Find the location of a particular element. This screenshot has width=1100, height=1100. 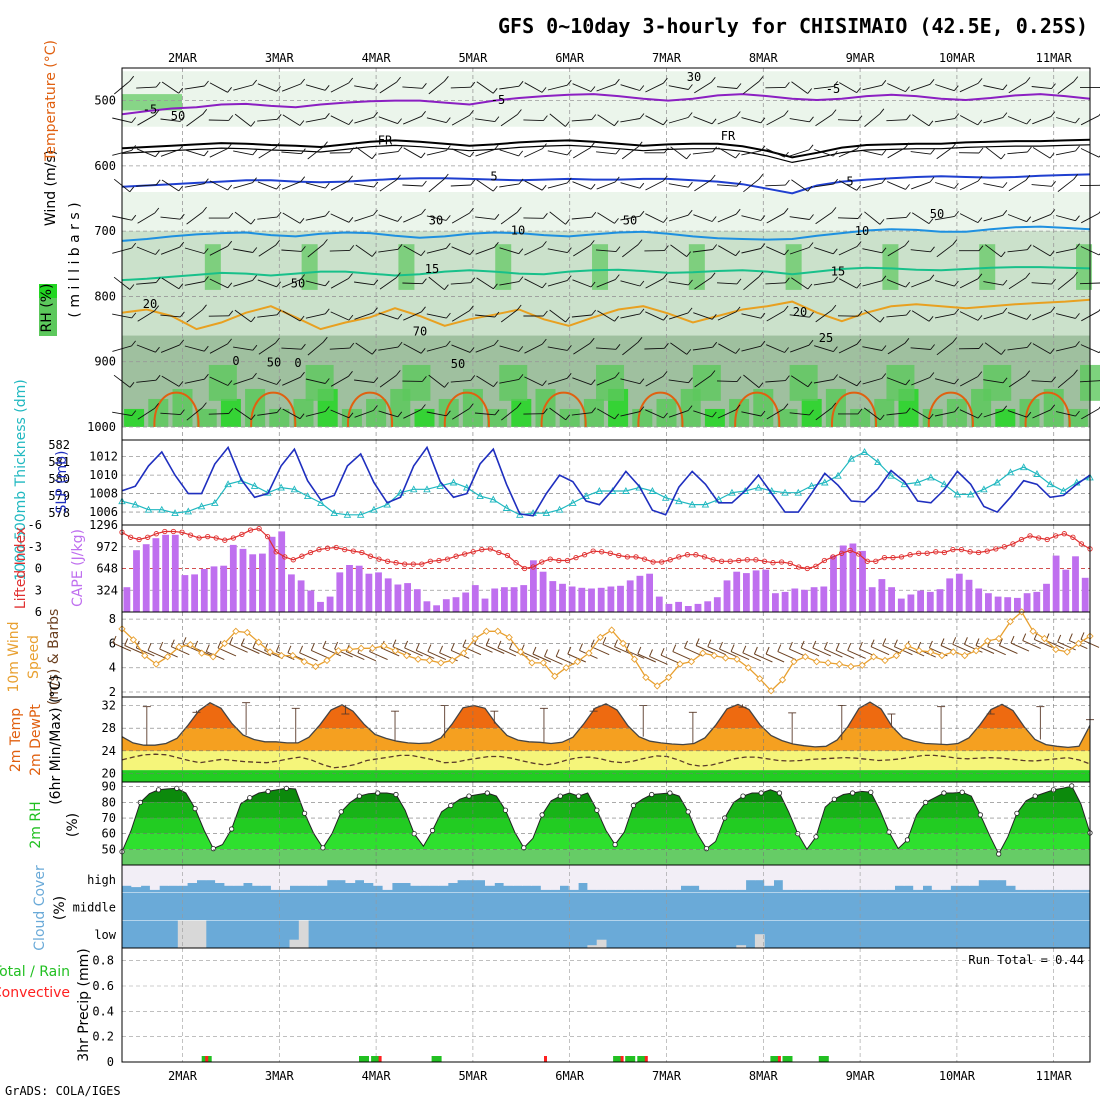

isotherm-line is located at coordinates (606, 104).